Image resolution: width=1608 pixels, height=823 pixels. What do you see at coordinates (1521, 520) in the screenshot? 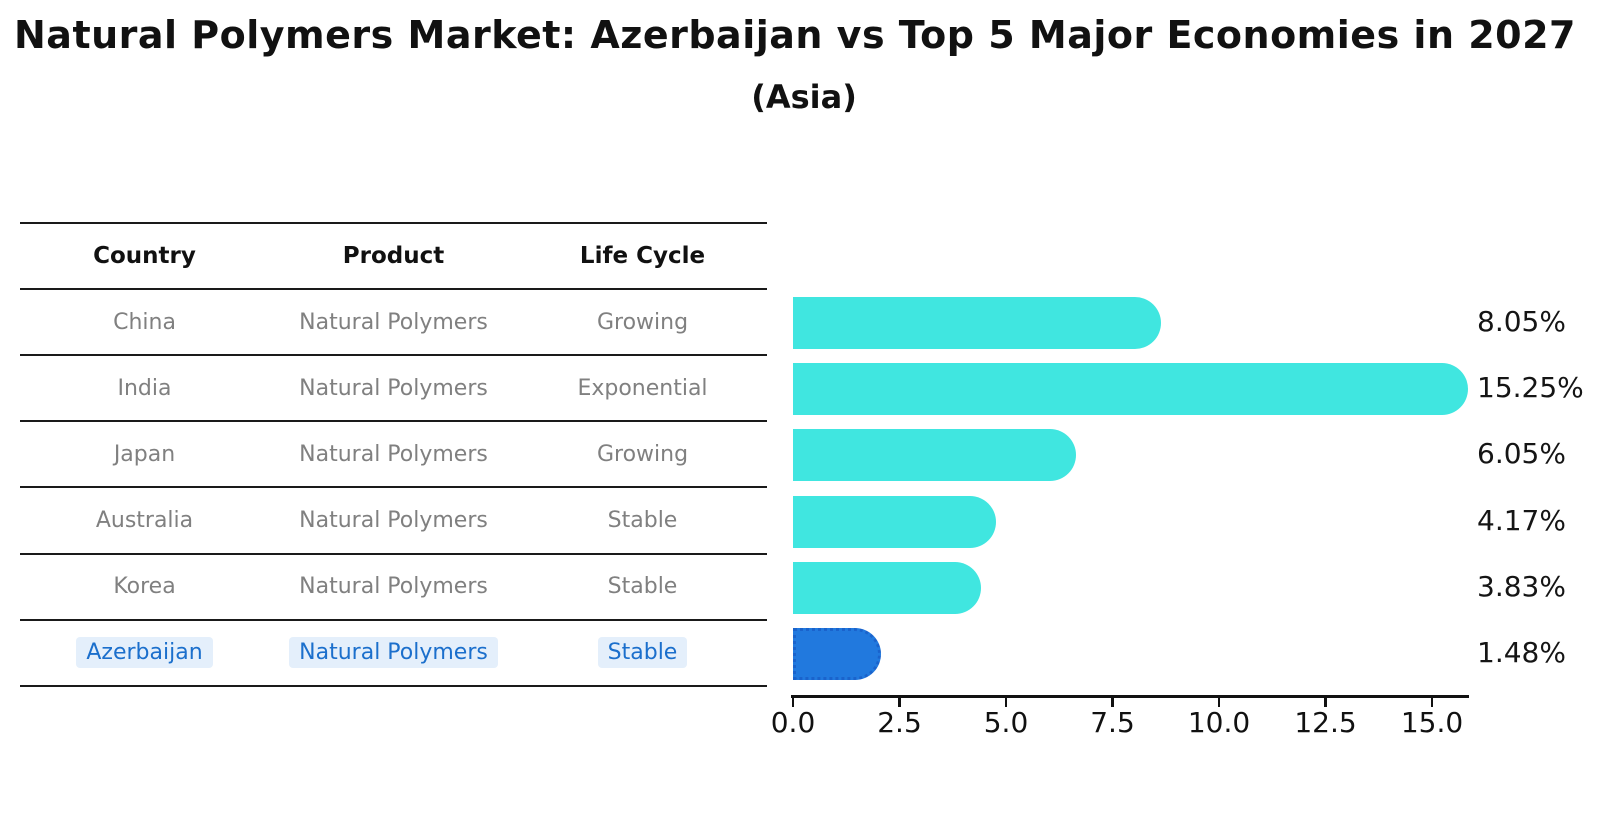
I see `value-label-australia: 4.17%` at bounding box center [1521, 520].